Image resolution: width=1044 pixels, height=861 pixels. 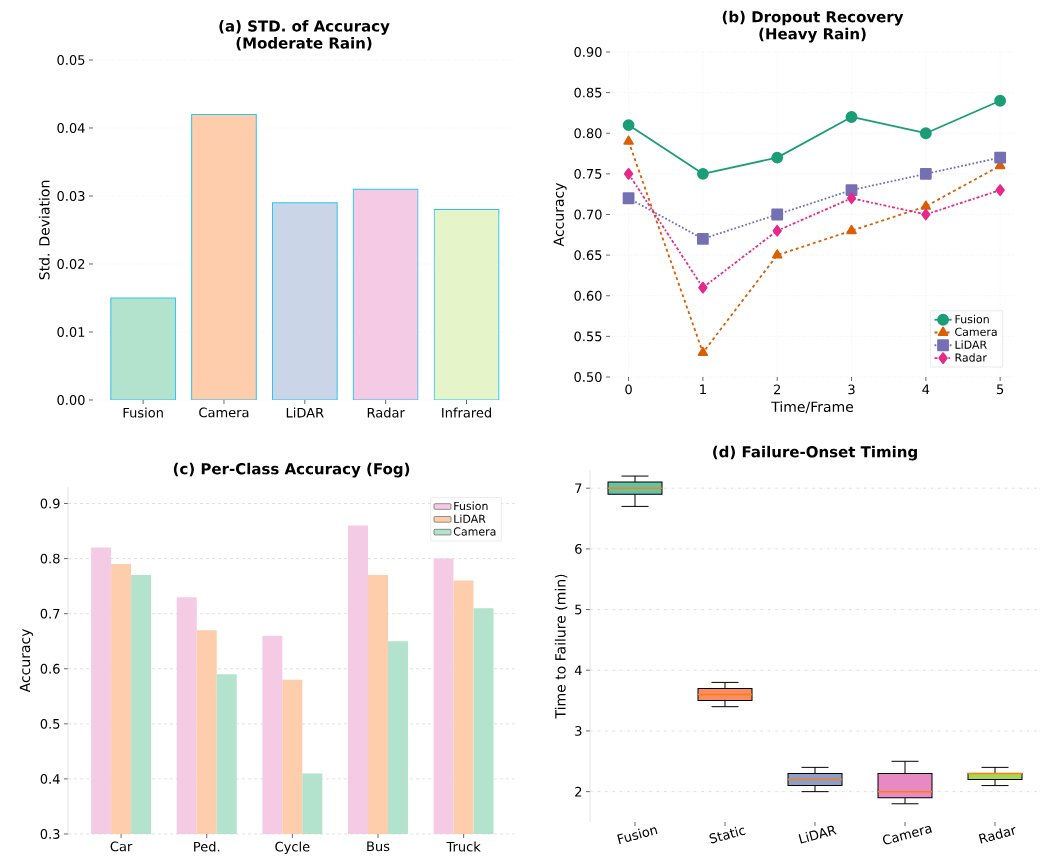 I want to click on y-tick-label: 0.7, so click(x=50, y=613).